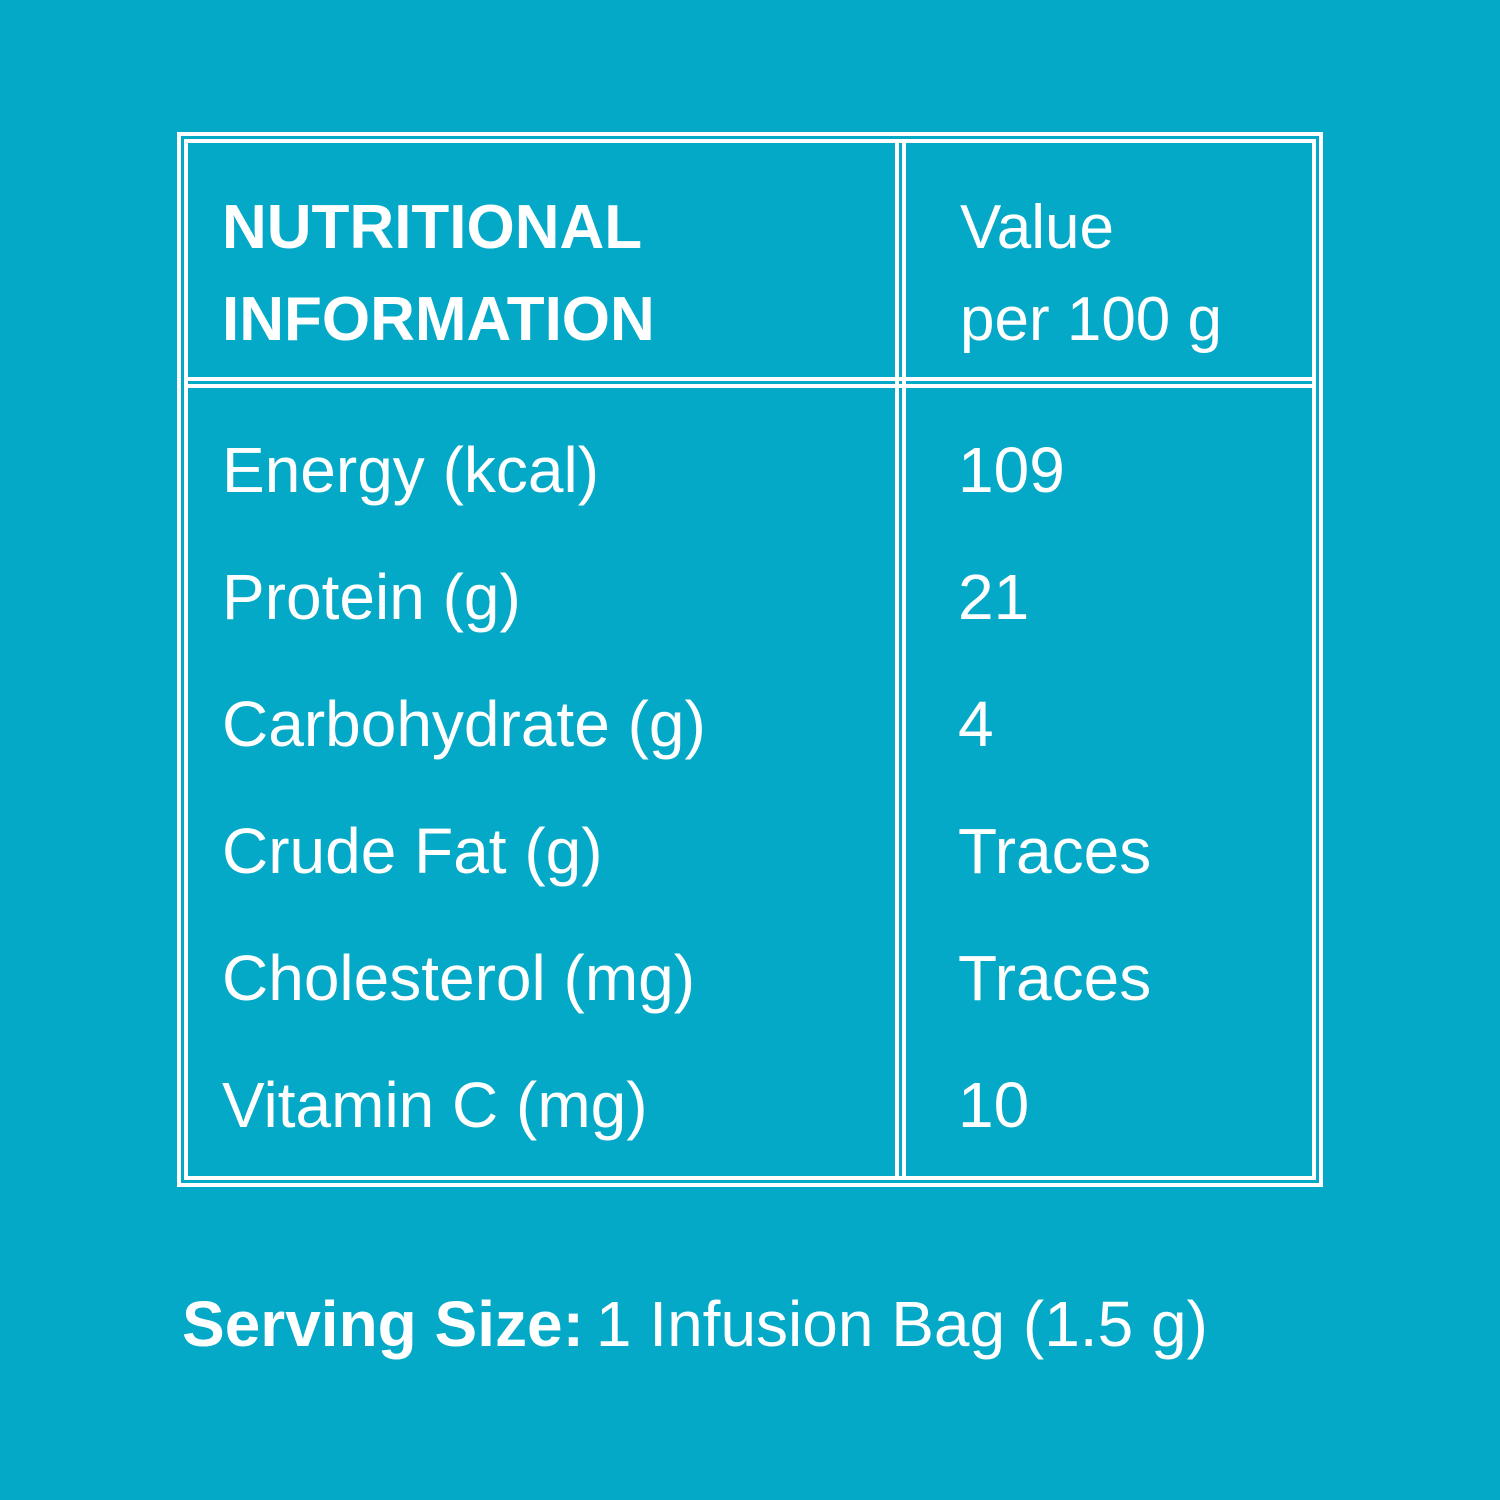 This screenshot has height=1500, width=1500. Describe the element at coordinates (458, 978) in the screenshot. I see `row-label: Cholesterol (mg)` at that location.